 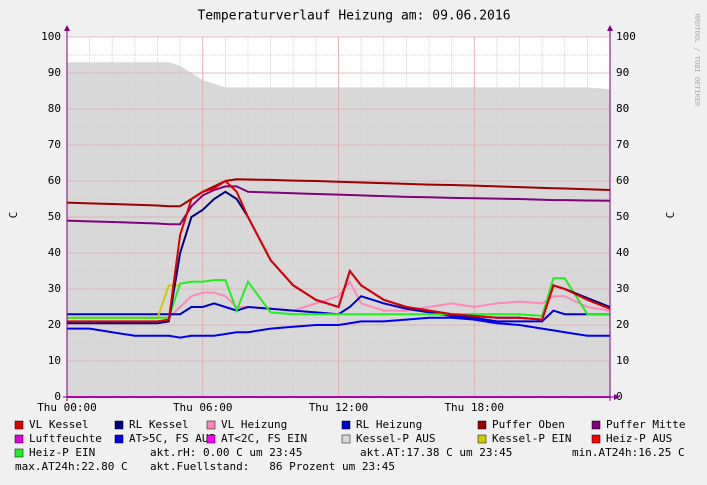 I want to click on legend-label: Puffer Mitte, so click(x=645, y=424).